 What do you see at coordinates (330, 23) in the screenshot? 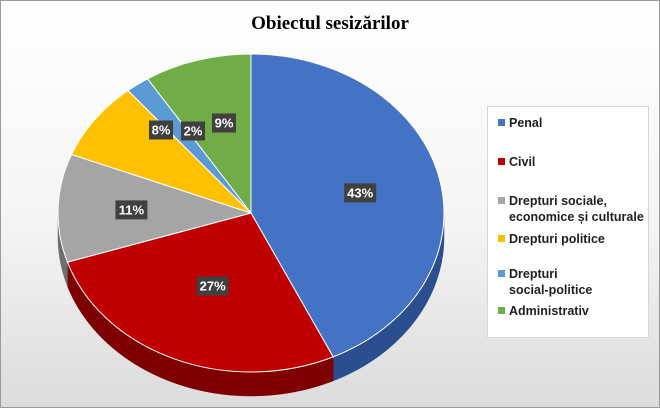
I see `chart-title: Obiectul sesizărilor` at bounding box center [330, 23].